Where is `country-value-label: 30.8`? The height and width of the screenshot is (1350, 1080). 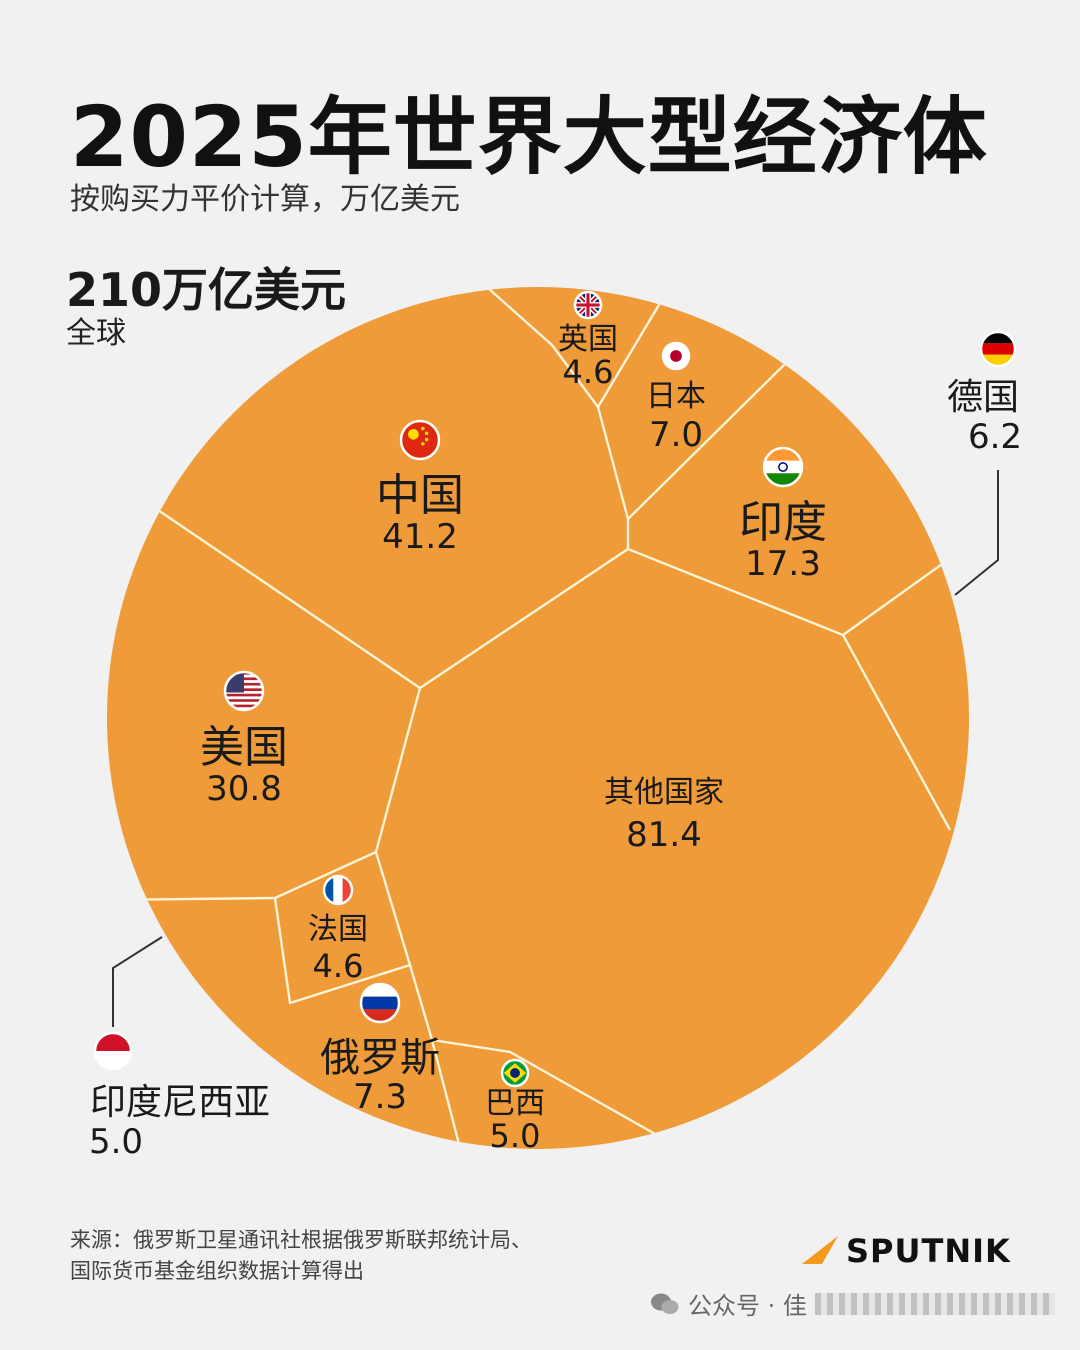
country-value-label: 30.8 is located at coordinates (244, 789).